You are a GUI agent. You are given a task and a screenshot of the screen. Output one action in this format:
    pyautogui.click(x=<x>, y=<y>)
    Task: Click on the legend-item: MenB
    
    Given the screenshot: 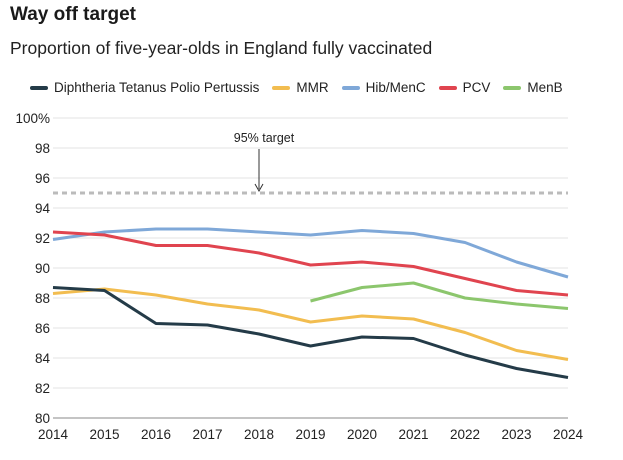 What is the action you would take?
    pyautogui.click(x=533, y=87)
    